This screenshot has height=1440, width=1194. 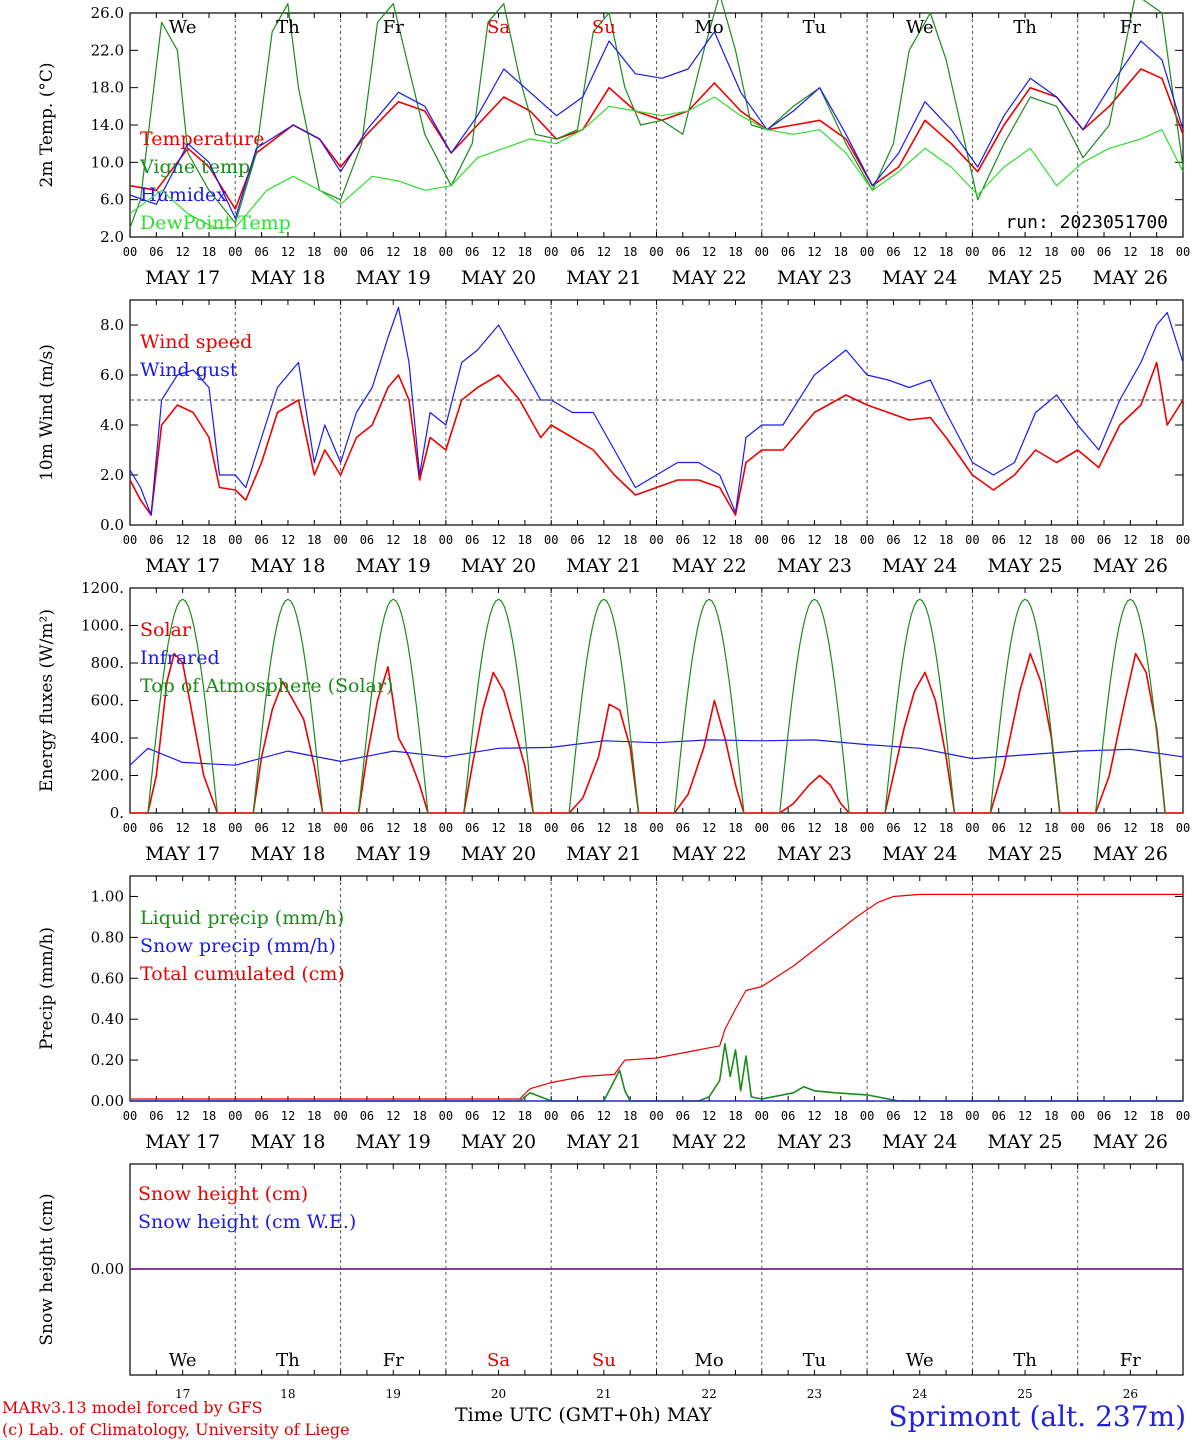 What do you see at coordinates (107, 50) in the screenshot?
I see `y-tick-label: 22.0` at bounding box center [107, 50].